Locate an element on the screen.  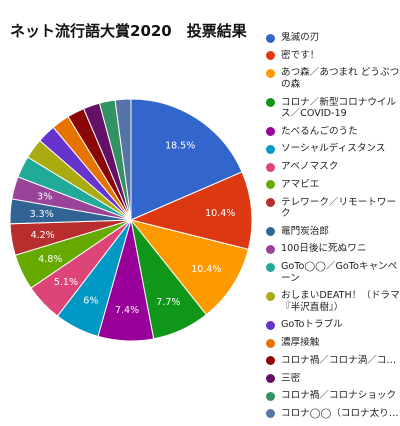
legend-item: あつ森／あつまれ どうぶつの森 is located at coordinates (333, 78).